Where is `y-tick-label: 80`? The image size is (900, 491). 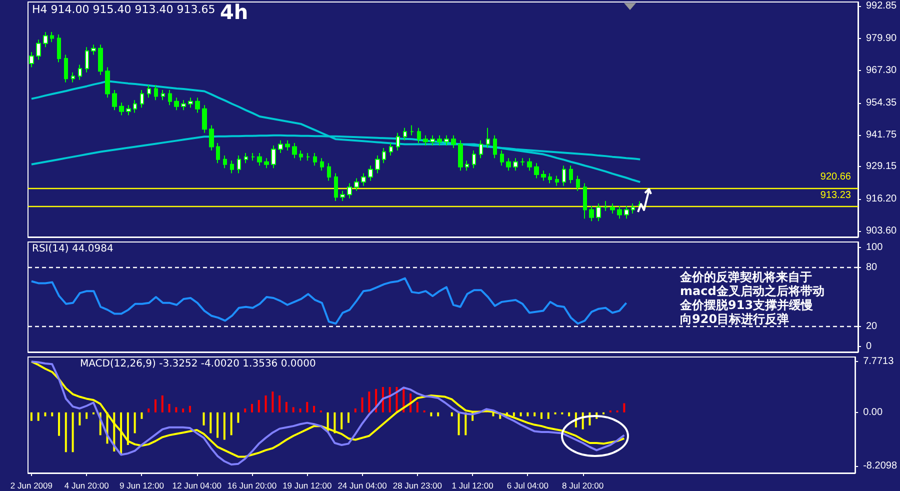 y-tick-label: 80 is located at coordinates (872, 267).